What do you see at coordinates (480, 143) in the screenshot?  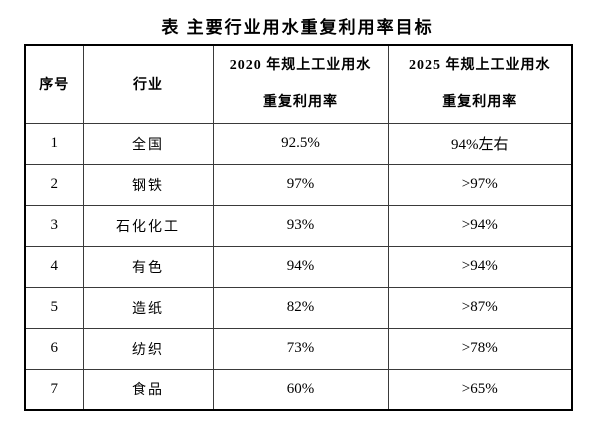 I see `cell-rate-2025: 94%左右` at bounding box center [480, 143].